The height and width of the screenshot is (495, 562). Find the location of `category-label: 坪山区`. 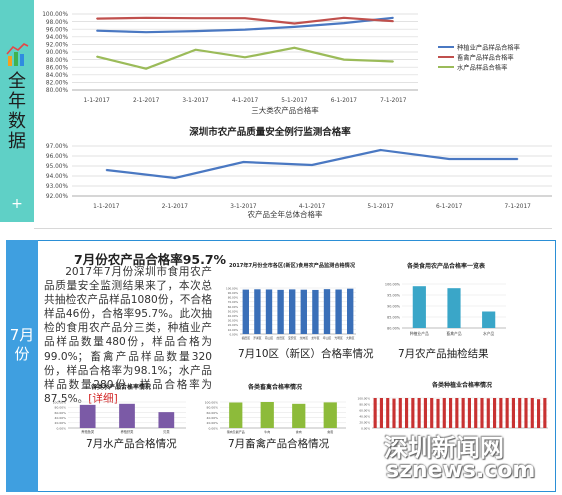

category-label: 坪山区 is located at coordinates (327, 338).